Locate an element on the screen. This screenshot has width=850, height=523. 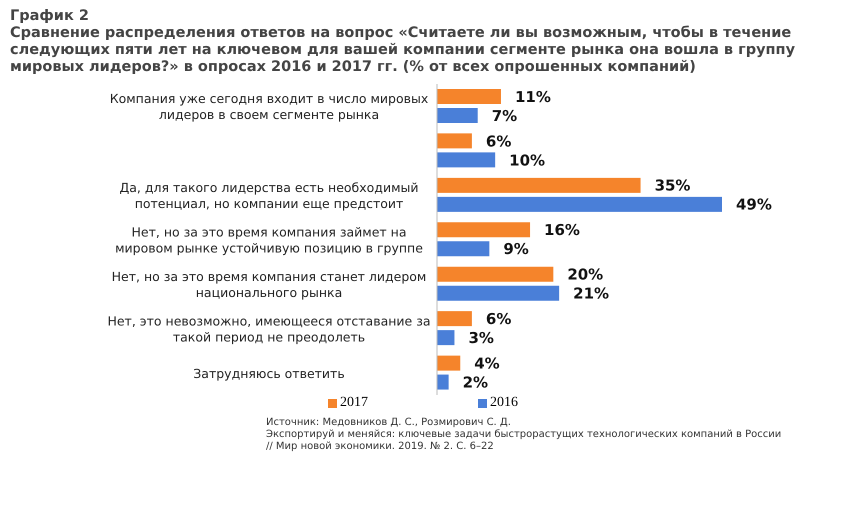
data-label: 3% is located at coordinates (481, 337).